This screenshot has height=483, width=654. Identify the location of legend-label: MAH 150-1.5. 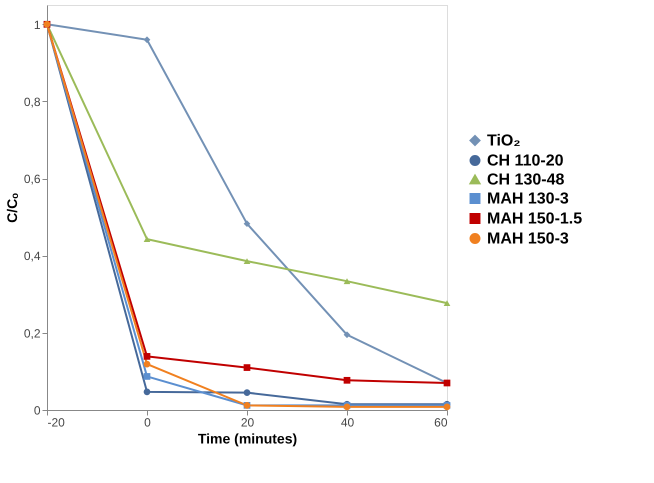
(534, 219).